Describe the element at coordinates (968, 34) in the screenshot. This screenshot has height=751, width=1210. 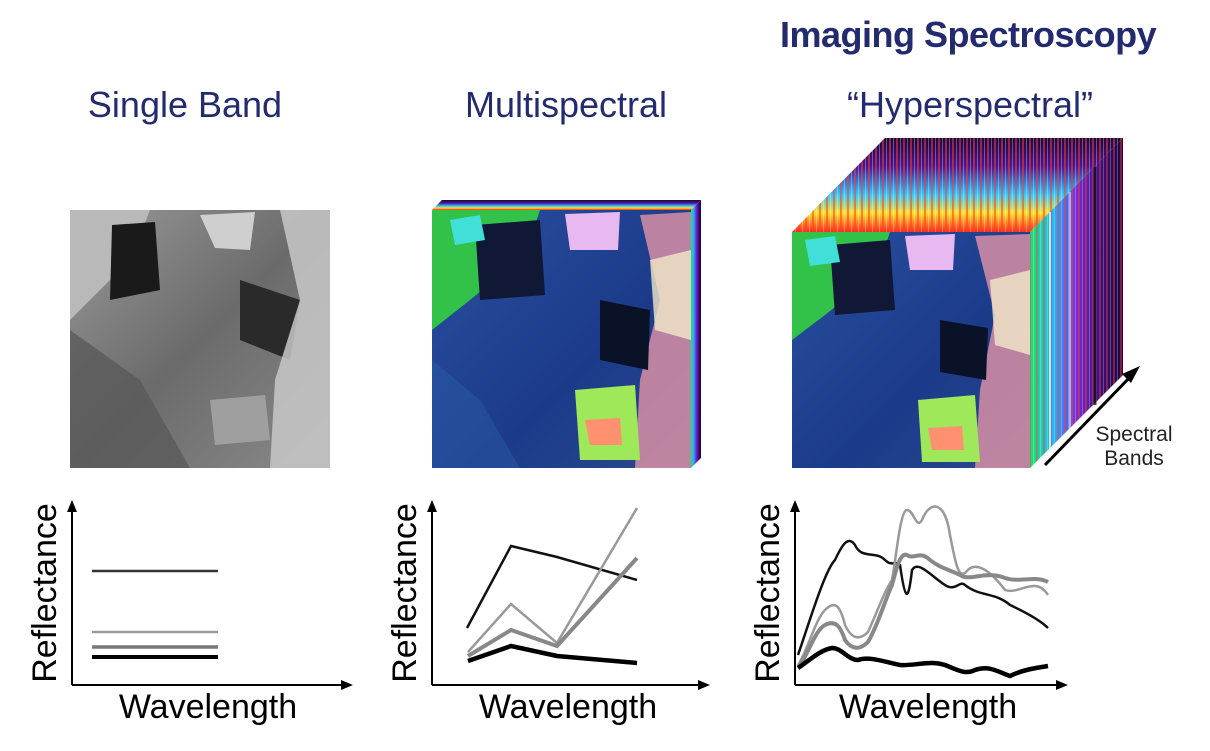
I see `figure-title: Imaging Spectroscopy` at that location.